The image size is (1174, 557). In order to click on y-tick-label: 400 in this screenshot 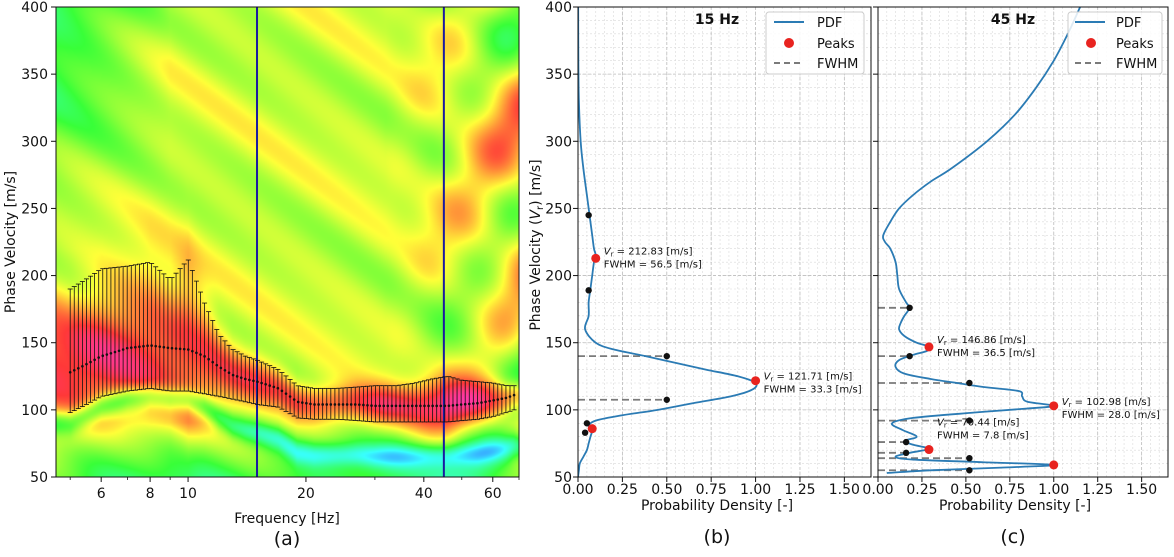, I will do `click(558, 8)`.